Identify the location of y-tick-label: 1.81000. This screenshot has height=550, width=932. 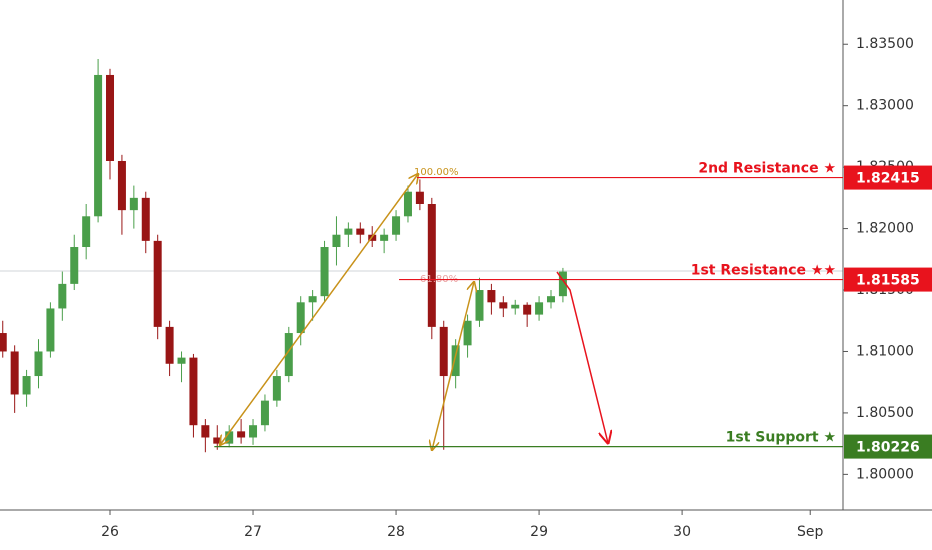
(885, 351).